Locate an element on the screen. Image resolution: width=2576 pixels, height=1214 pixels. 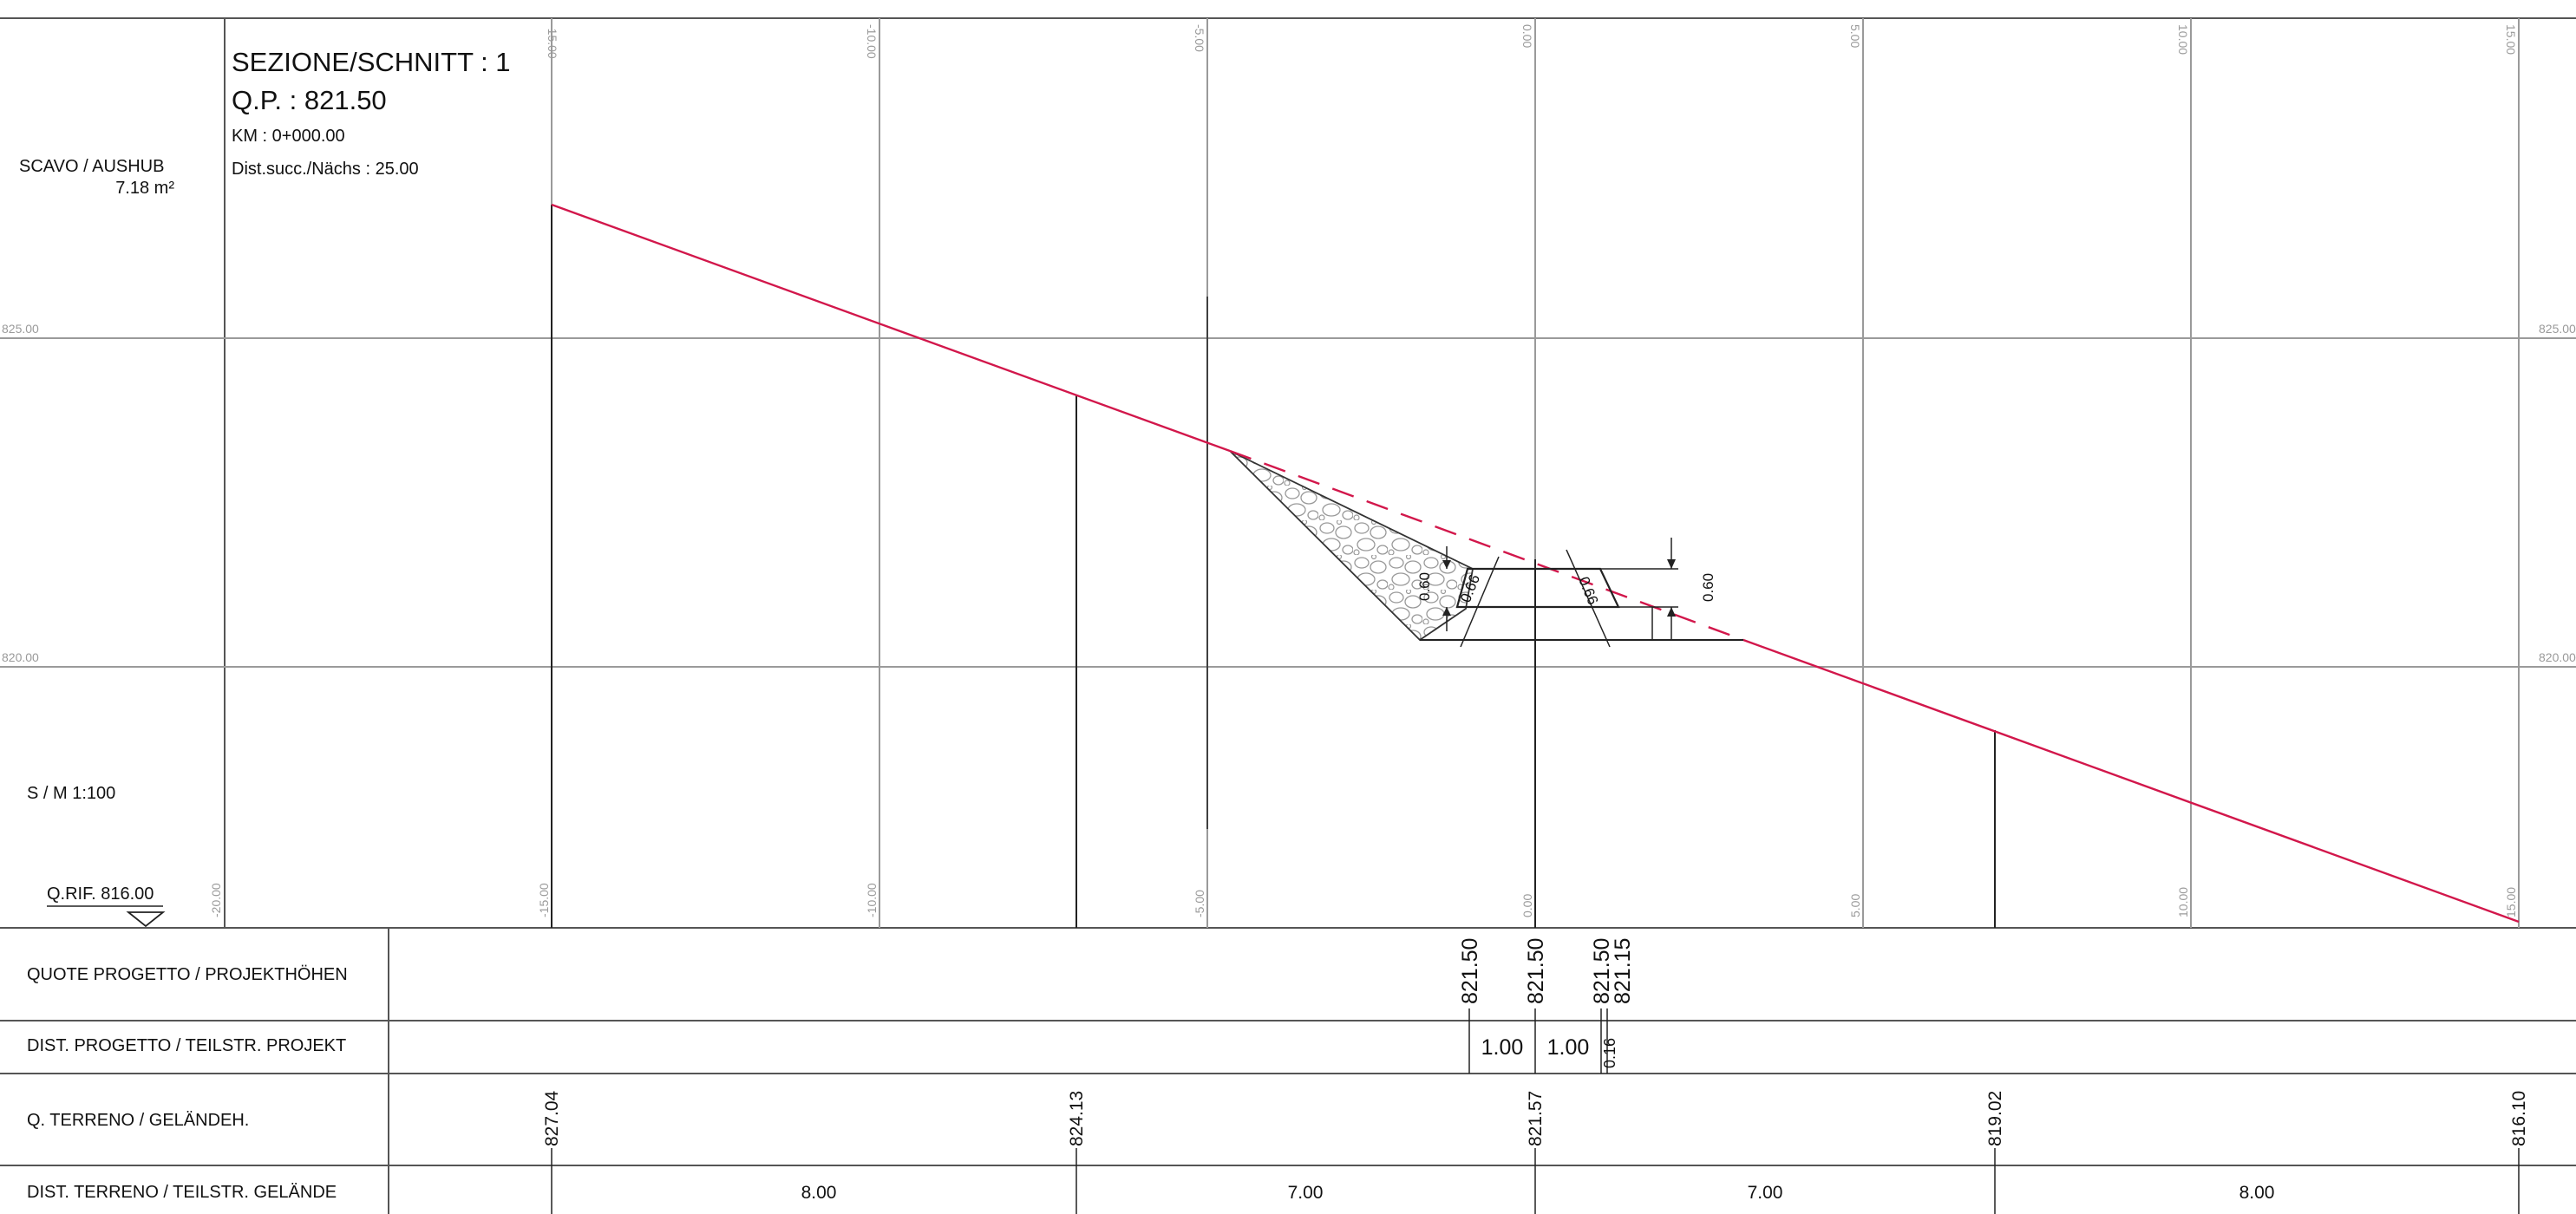
reference-elevation: Q.RIF. 816.00 is located at coordinates (100, 894).